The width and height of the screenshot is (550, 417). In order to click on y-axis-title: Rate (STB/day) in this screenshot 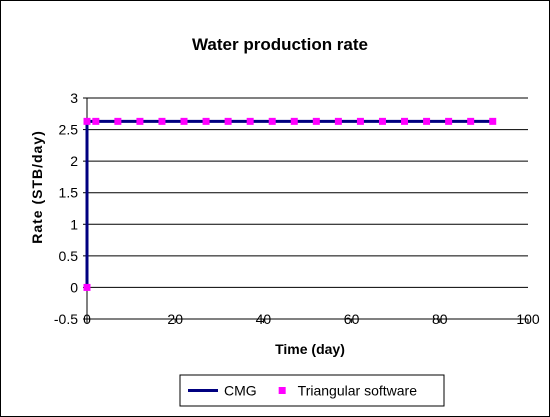, I will do `click(37, 187)`.